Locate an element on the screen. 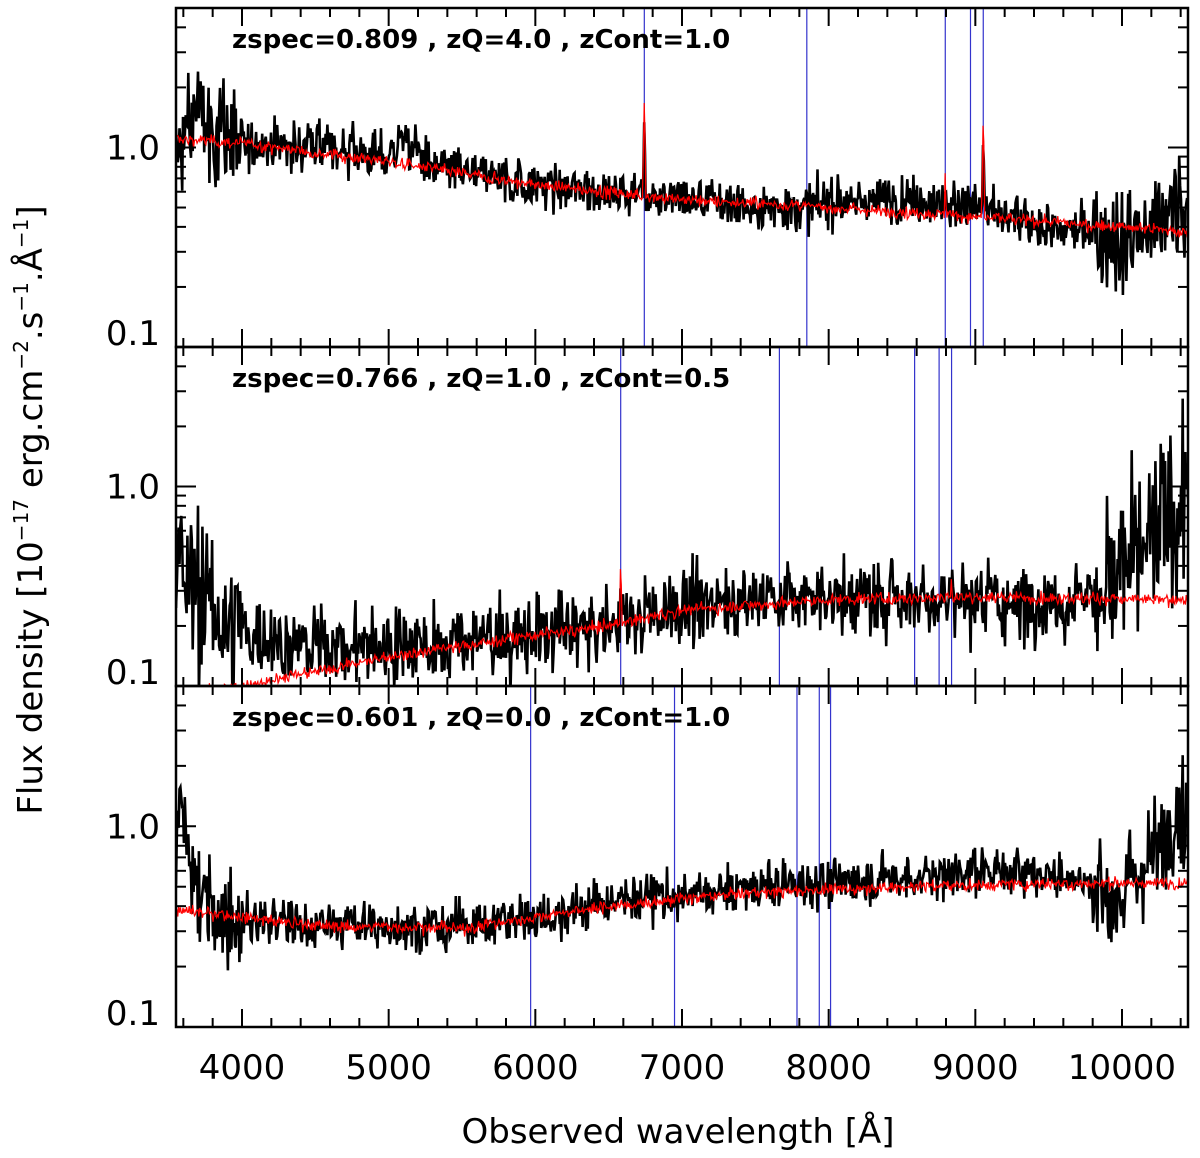  y-axis-title: Flux density [10−17 erg.cm−2.s−1.Å−1] is located at coordinates (30, 509).